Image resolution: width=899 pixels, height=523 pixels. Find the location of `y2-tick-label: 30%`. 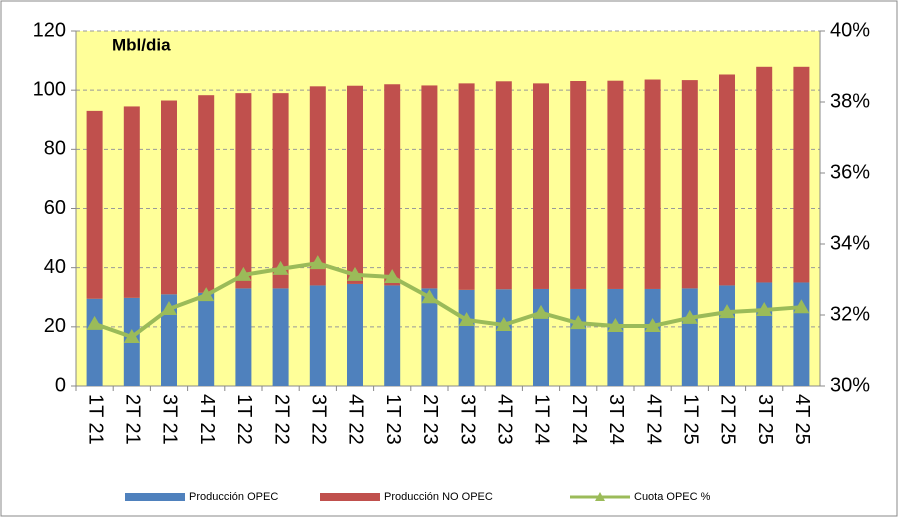

y2-tick-label: 30% is located at coordinates (850, 385).